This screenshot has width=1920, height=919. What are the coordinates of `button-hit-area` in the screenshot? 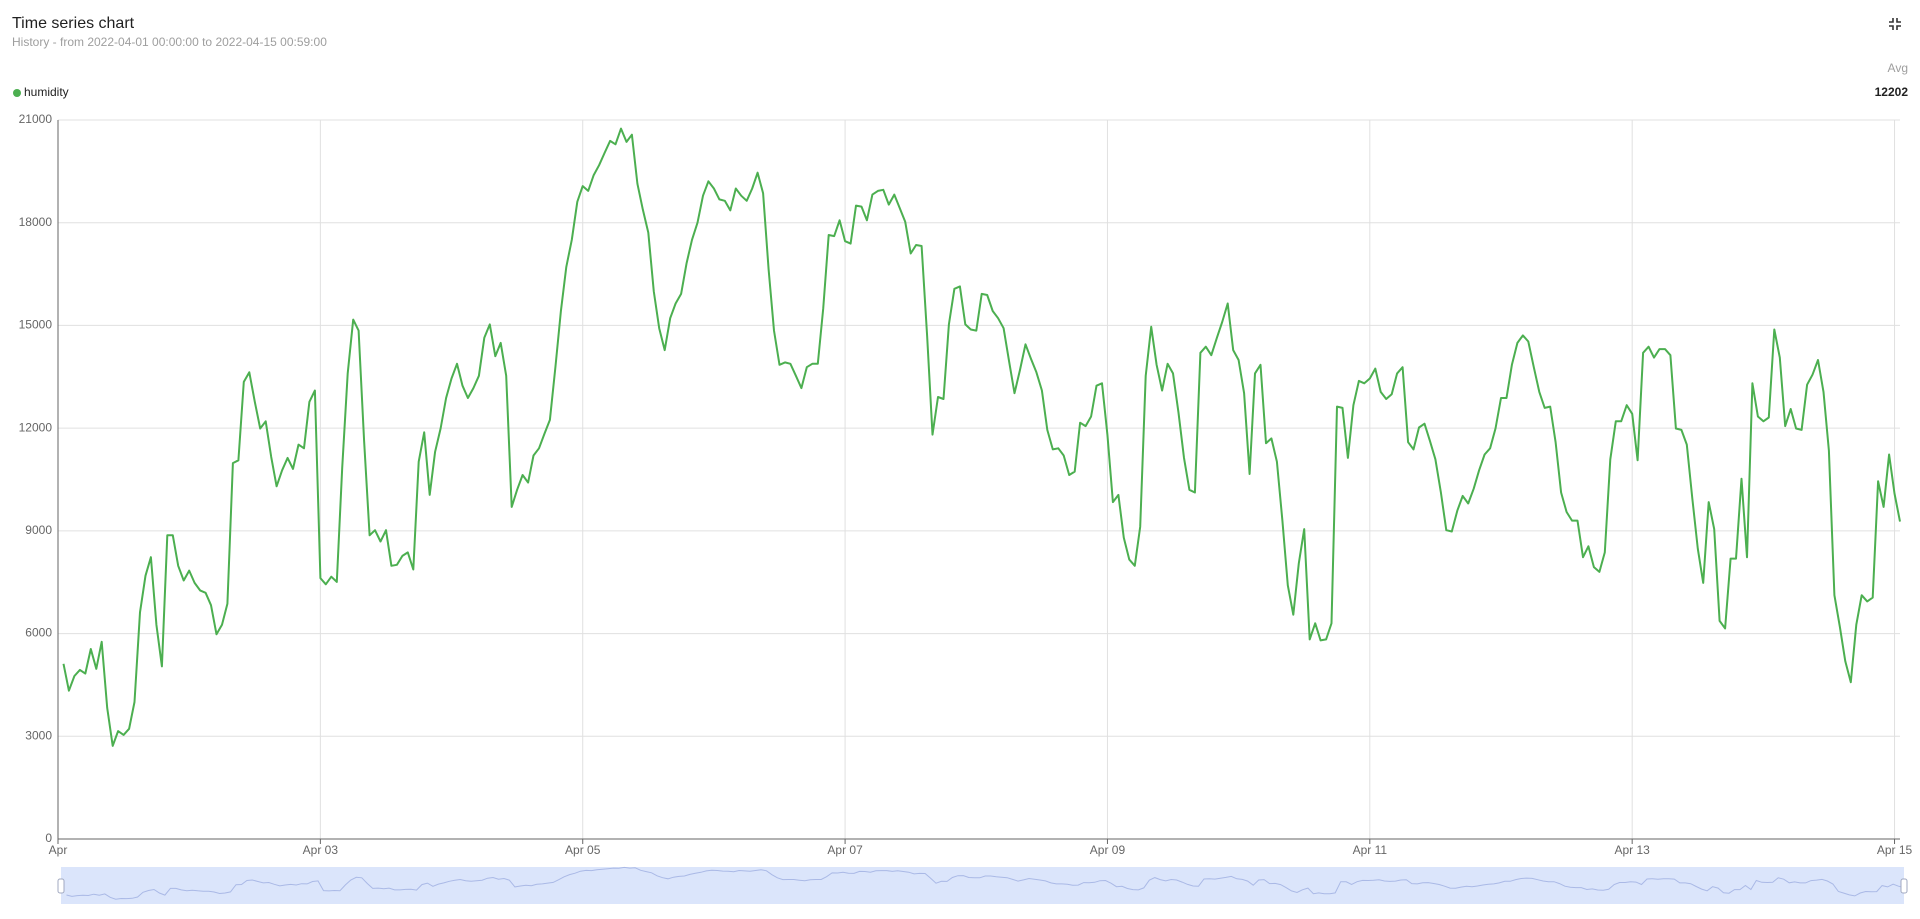 It's located at (1895, 24).